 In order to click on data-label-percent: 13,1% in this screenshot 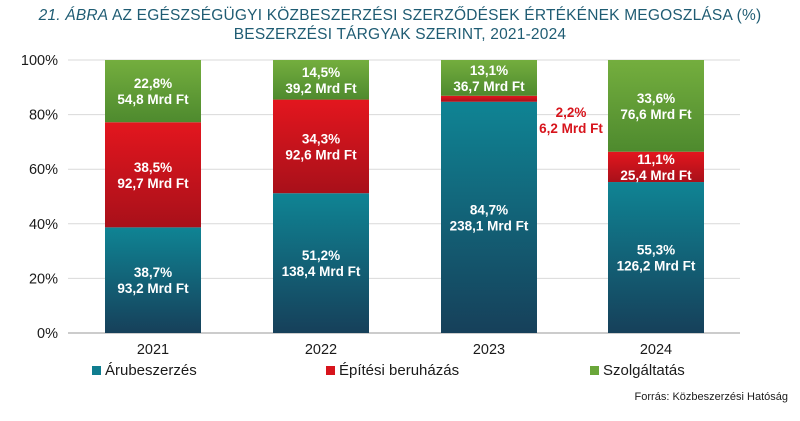, I will do `click(489, 70)`.